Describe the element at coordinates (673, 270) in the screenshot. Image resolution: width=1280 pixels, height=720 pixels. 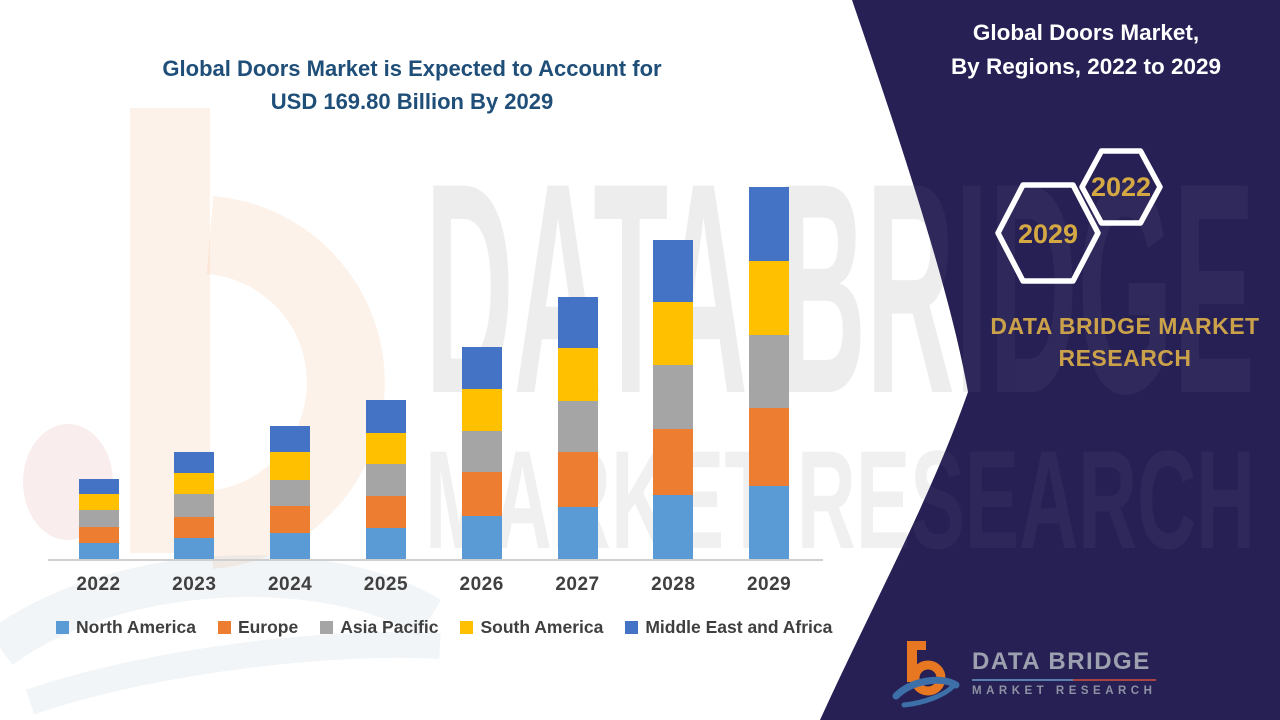
I see `bar-segment-2028-middle-east-and-africa` at that location.